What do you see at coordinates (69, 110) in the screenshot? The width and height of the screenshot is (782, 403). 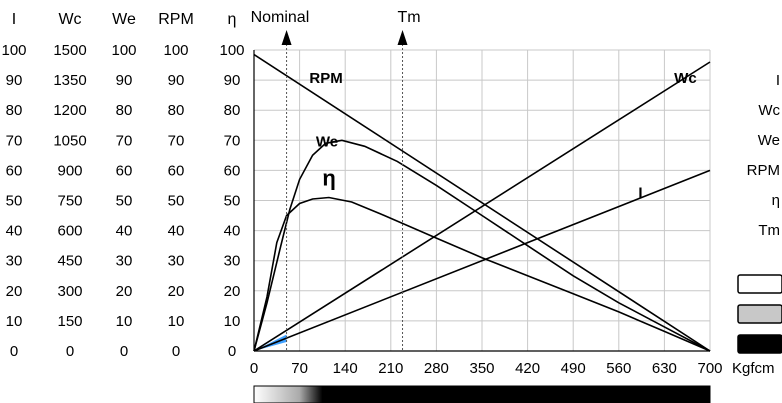 I see `y-tick-label: 1200` at bounding box center [69, 110].